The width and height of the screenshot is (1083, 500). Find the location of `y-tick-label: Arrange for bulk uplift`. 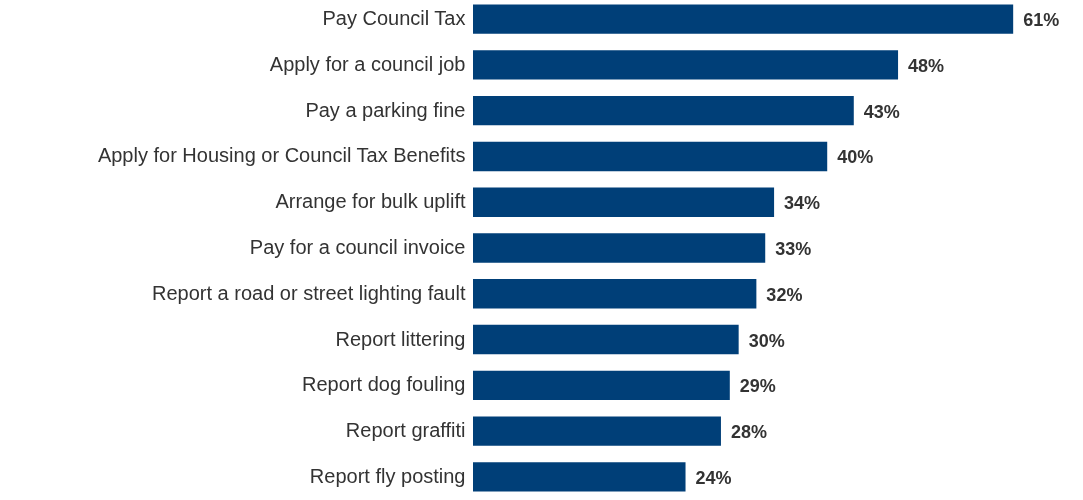

y-tick-label: Arrange for bulk uplift is located at coordinates (370, 201).